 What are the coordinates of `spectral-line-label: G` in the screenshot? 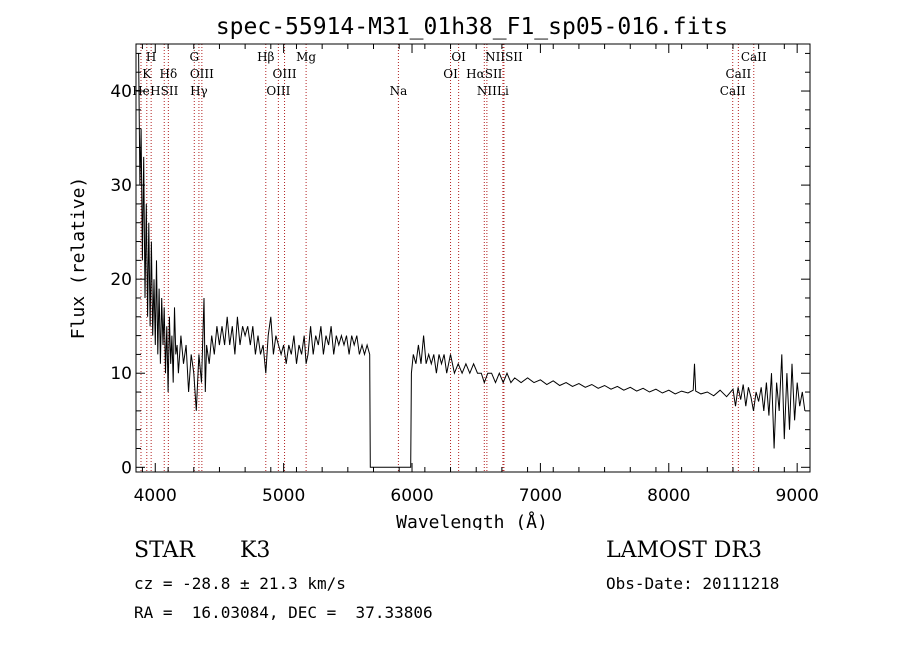 It's located at (194, 57).